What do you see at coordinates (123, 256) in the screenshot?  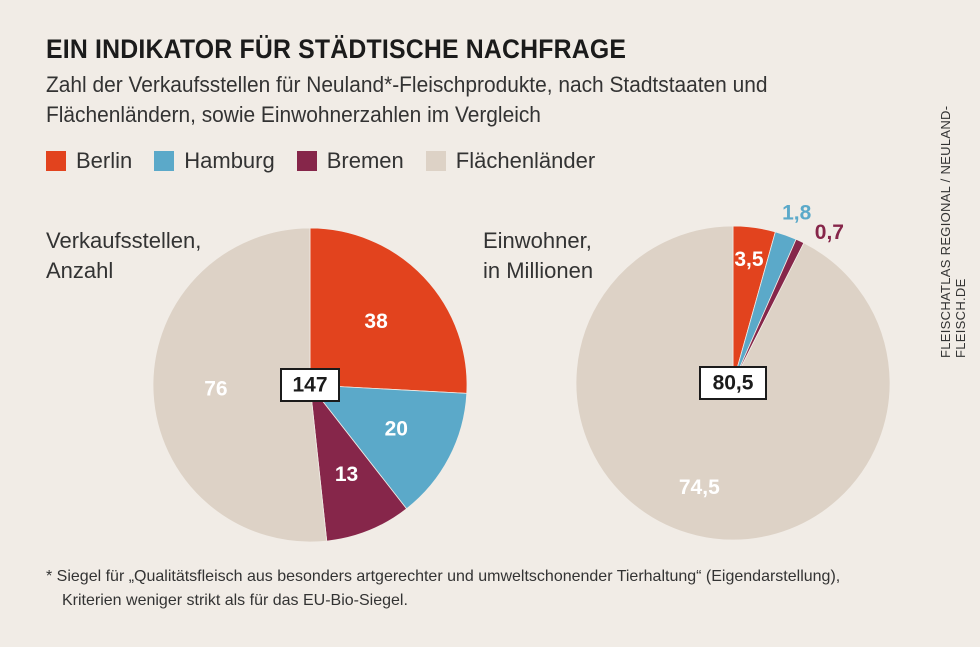 I see `pie1-title: Verkaufsstellen, Anzahl` at bounding box center [123, 256].